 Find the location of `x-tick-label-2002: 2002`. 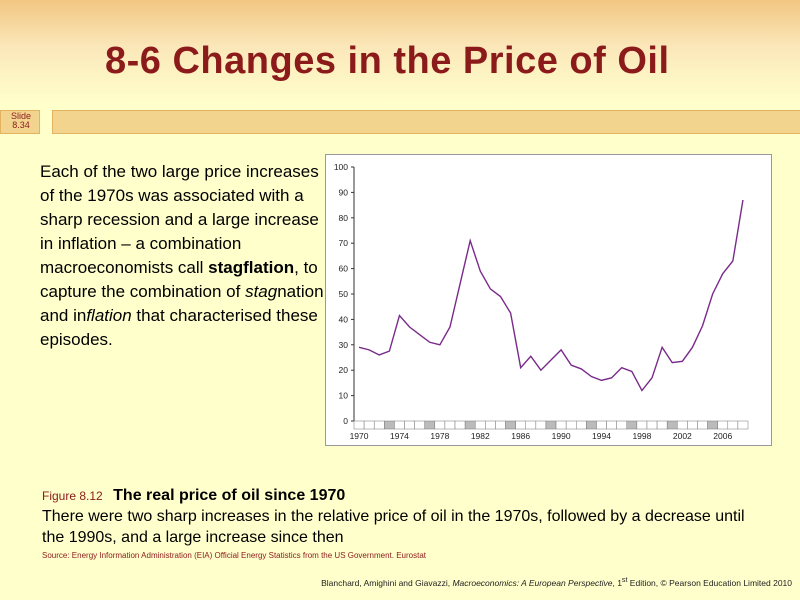

x-tick-label-2002: 2002 is located at coordinates (682, 436).